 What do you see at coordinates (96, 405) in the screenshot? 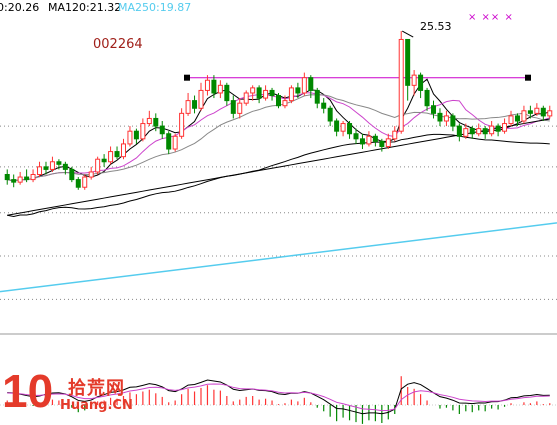
I see `watermark-url: Huang.CN` at bounding box center [96, 405].